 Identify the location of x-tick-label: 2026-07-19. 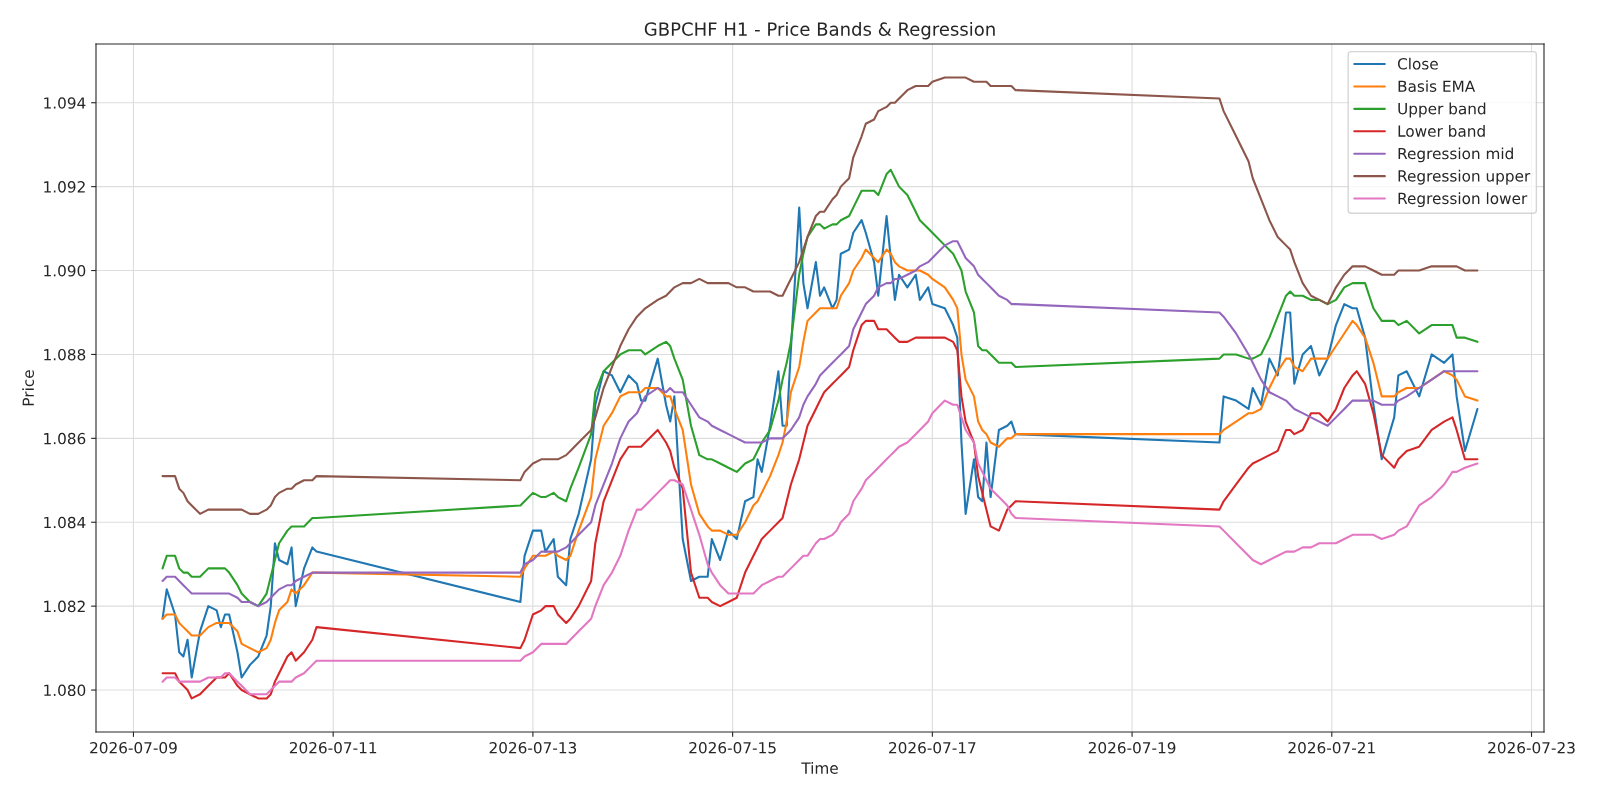
(1132, 747).